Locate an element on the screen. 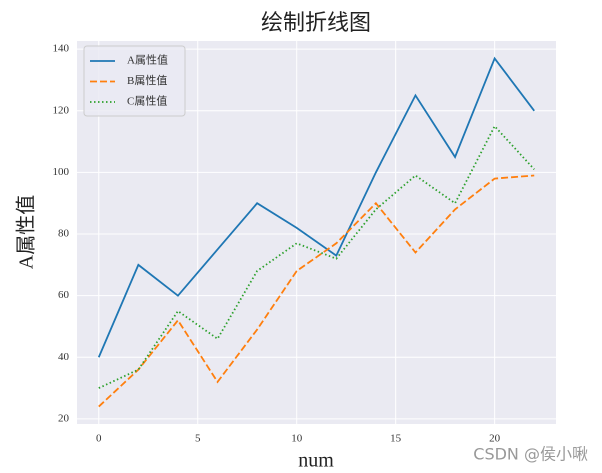 This screenshot has height=473, width=602. x-axis-label: num is located at coordinates (316, 461).